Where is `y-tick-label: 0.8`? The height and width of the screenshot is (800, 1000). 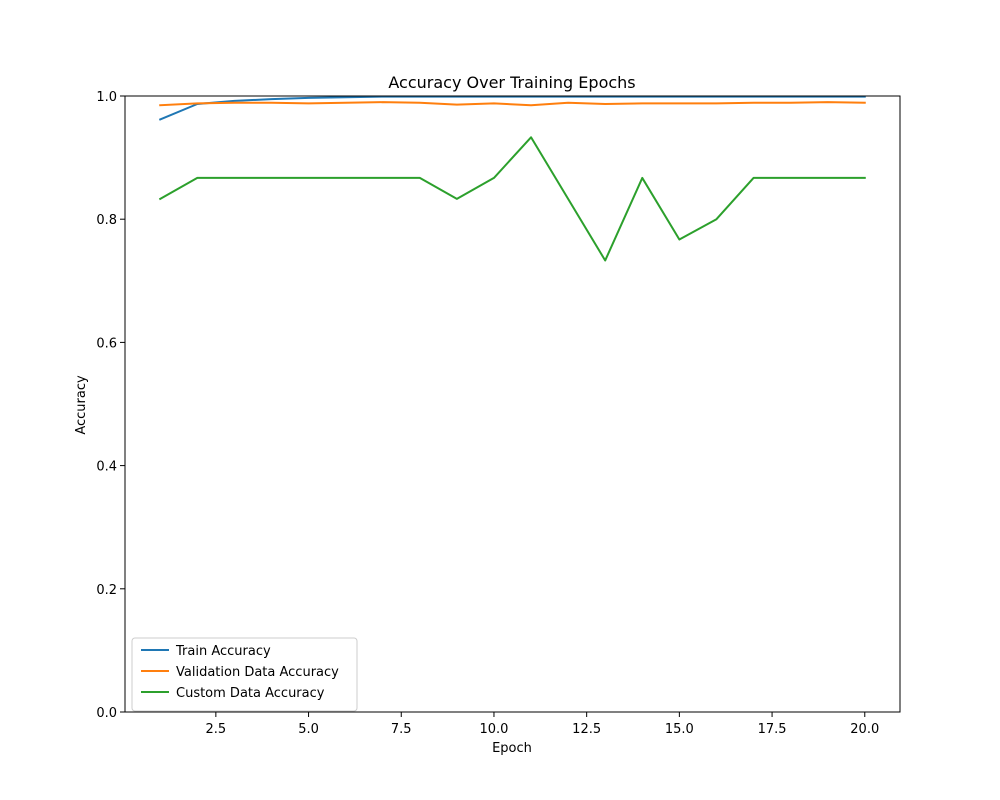 y-tick-label: 0.8 is located at coordinates (106, 220).